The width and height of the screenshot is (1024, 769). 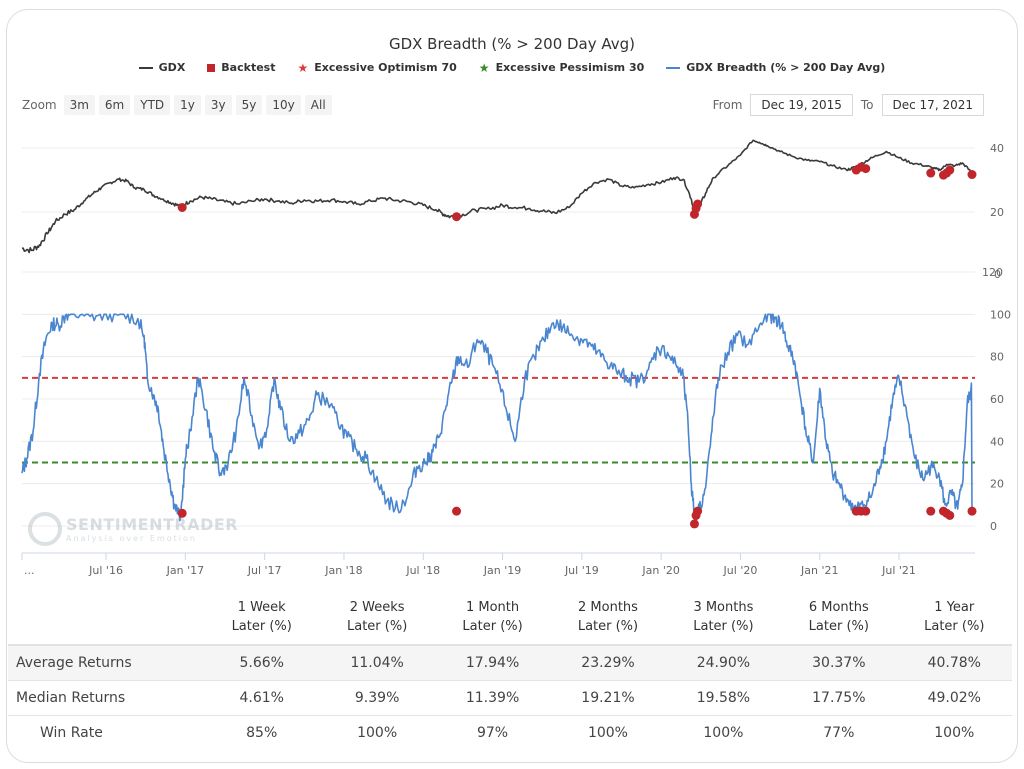 What do you see at coordinates (187, 105) in the screenshot?
I see `range-button-1y: 1y` at bounding box center [187, 105].